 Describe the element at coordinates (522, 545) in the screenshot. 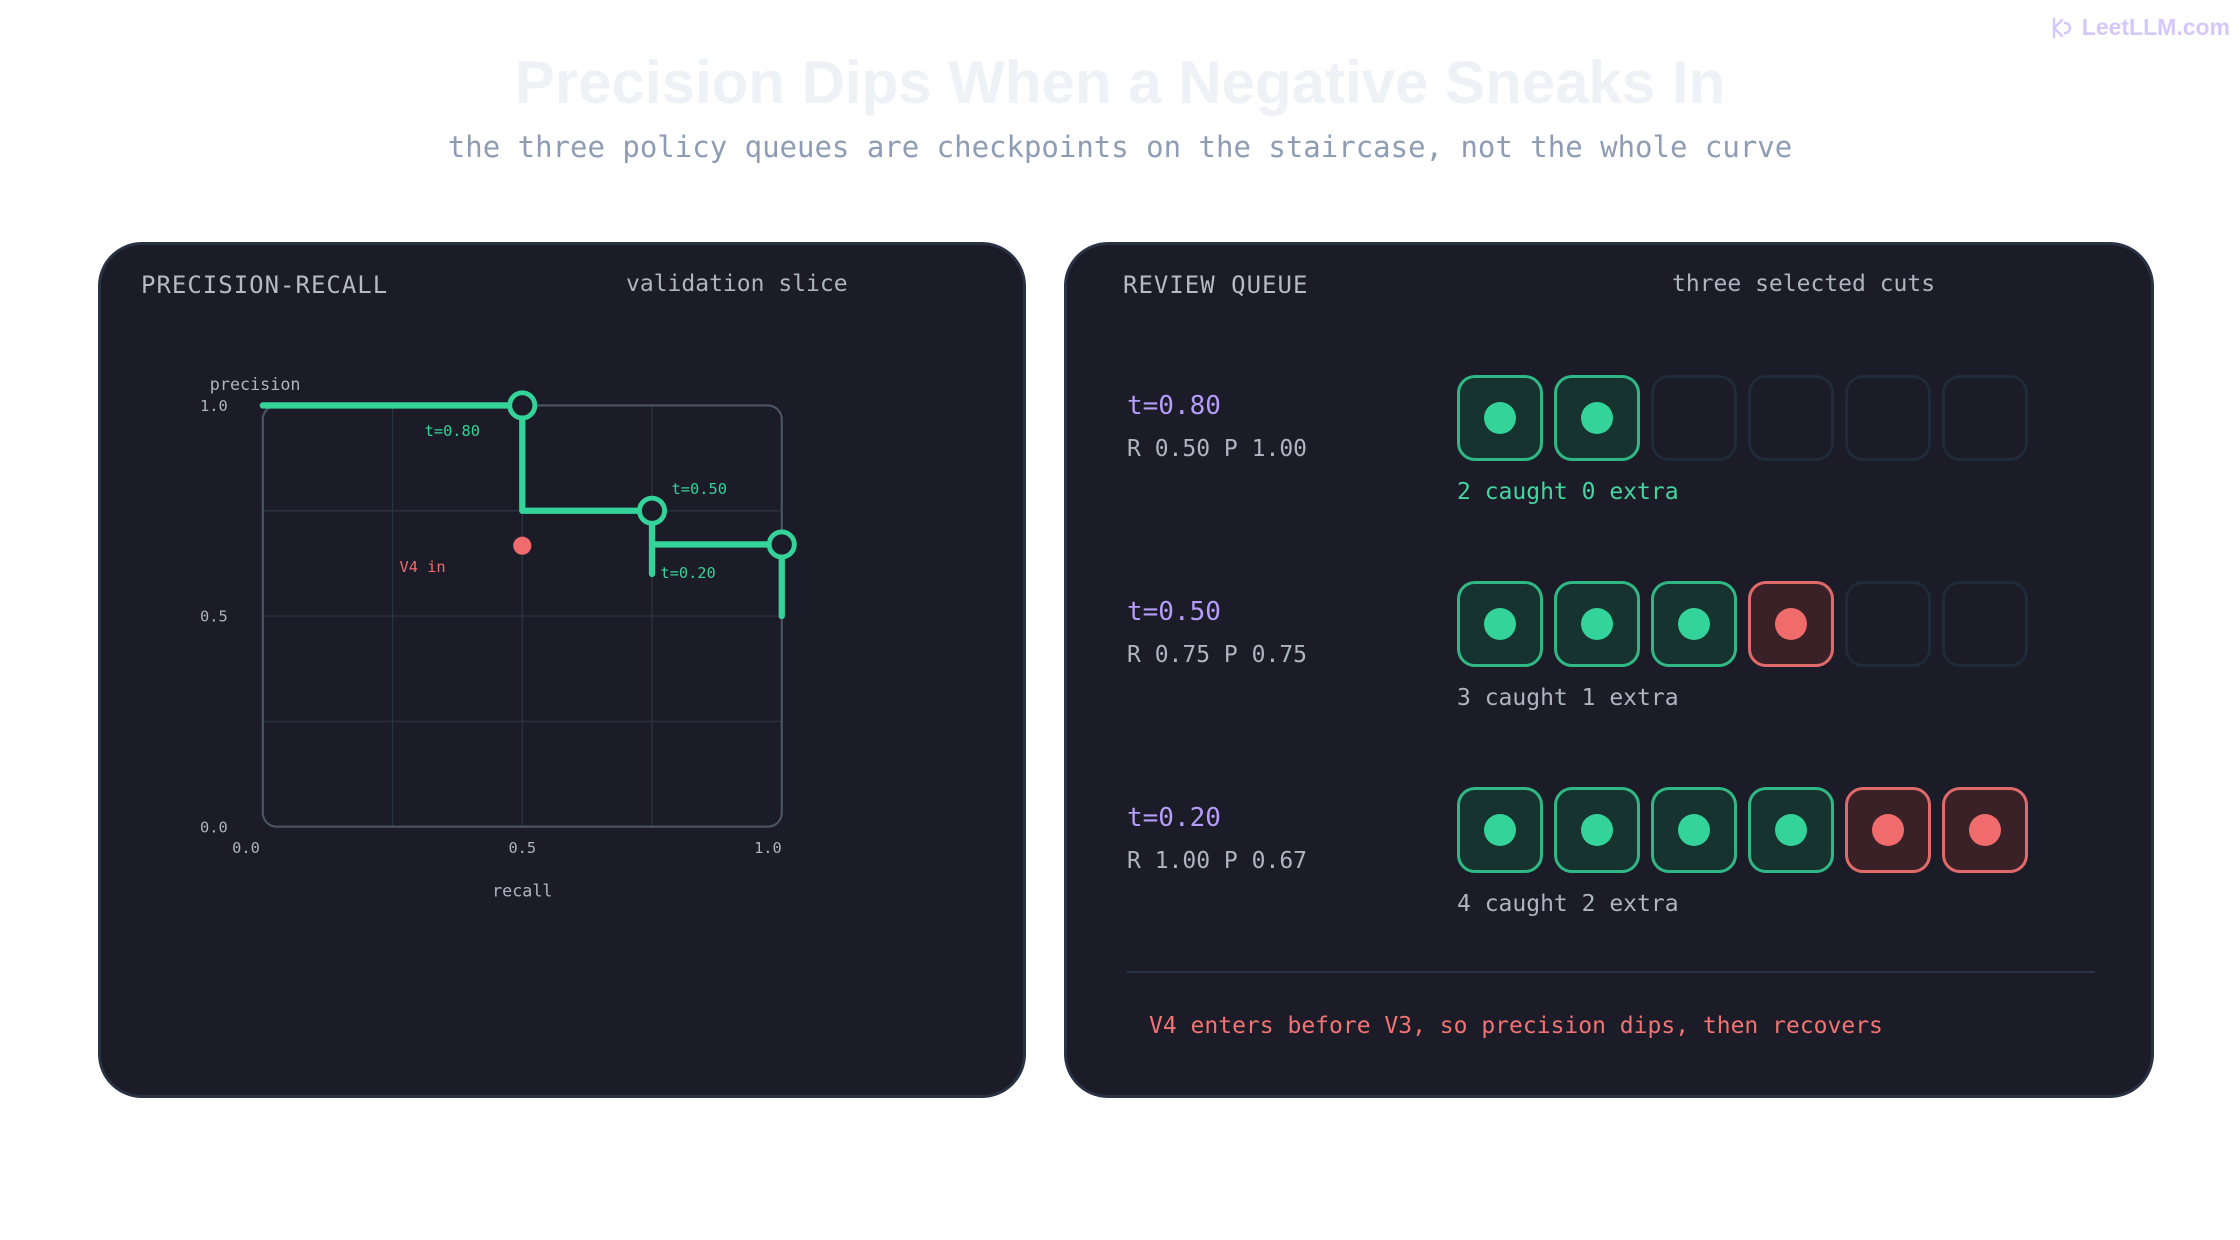

I see `v4-negative-point` at that location.